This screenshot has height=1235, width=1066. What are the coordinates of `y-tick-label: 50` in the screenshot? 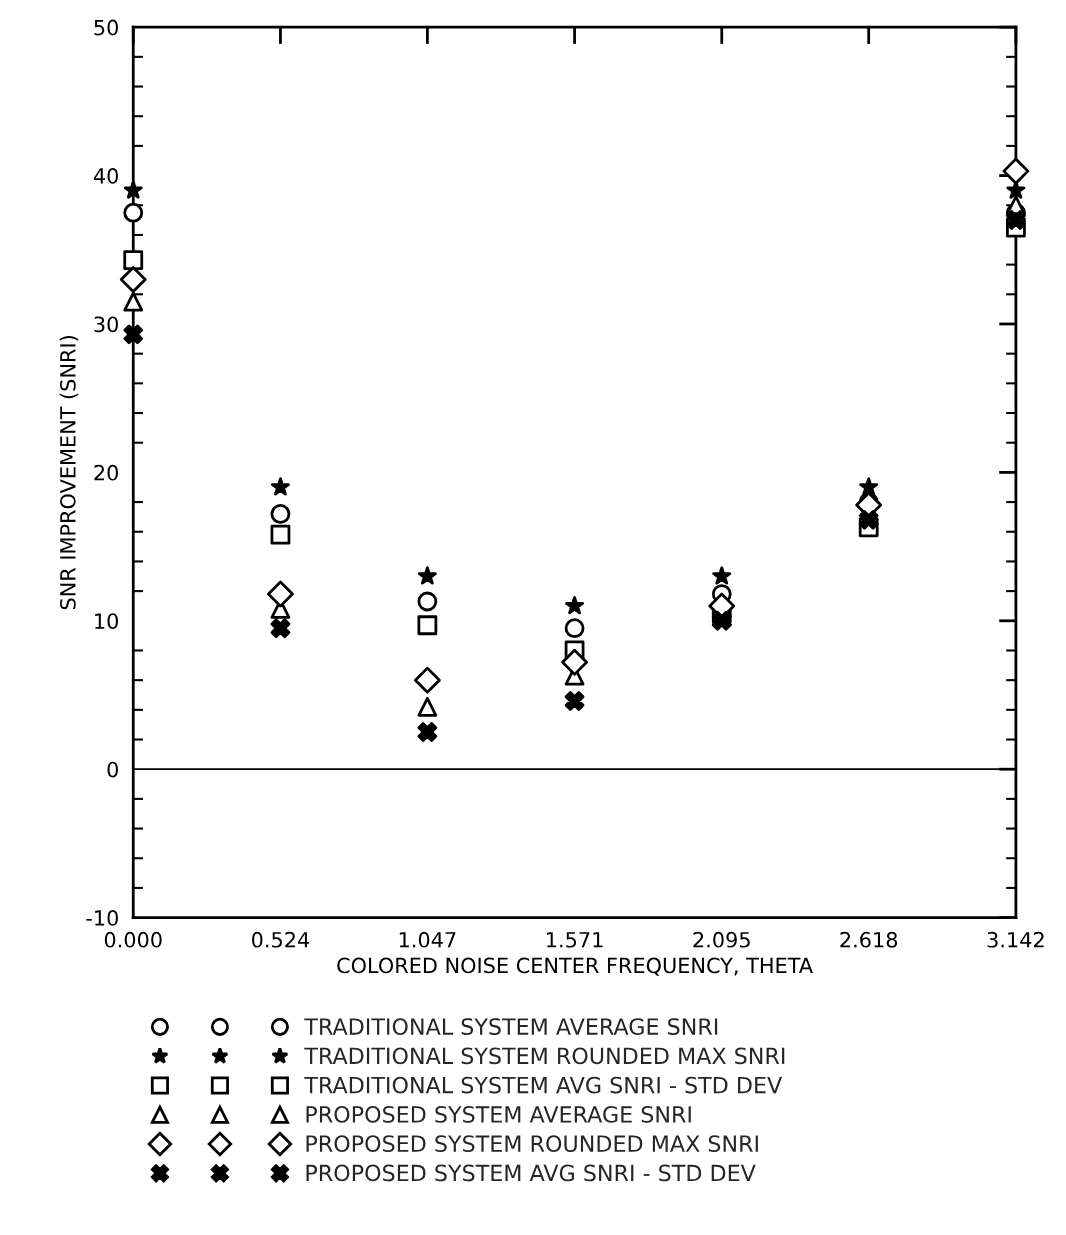 It's located at (106, 27).